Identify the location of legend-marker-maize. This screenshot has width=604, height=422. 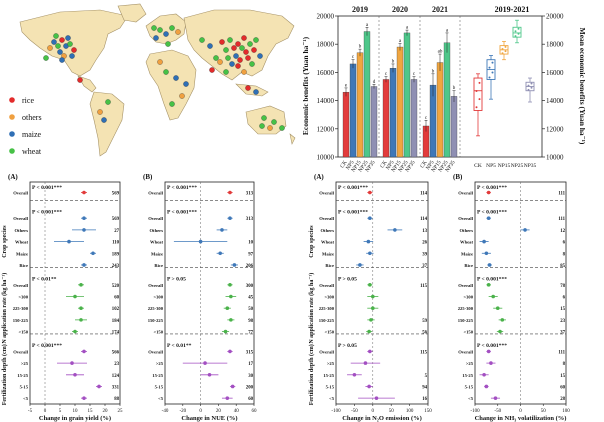
(12, 134).